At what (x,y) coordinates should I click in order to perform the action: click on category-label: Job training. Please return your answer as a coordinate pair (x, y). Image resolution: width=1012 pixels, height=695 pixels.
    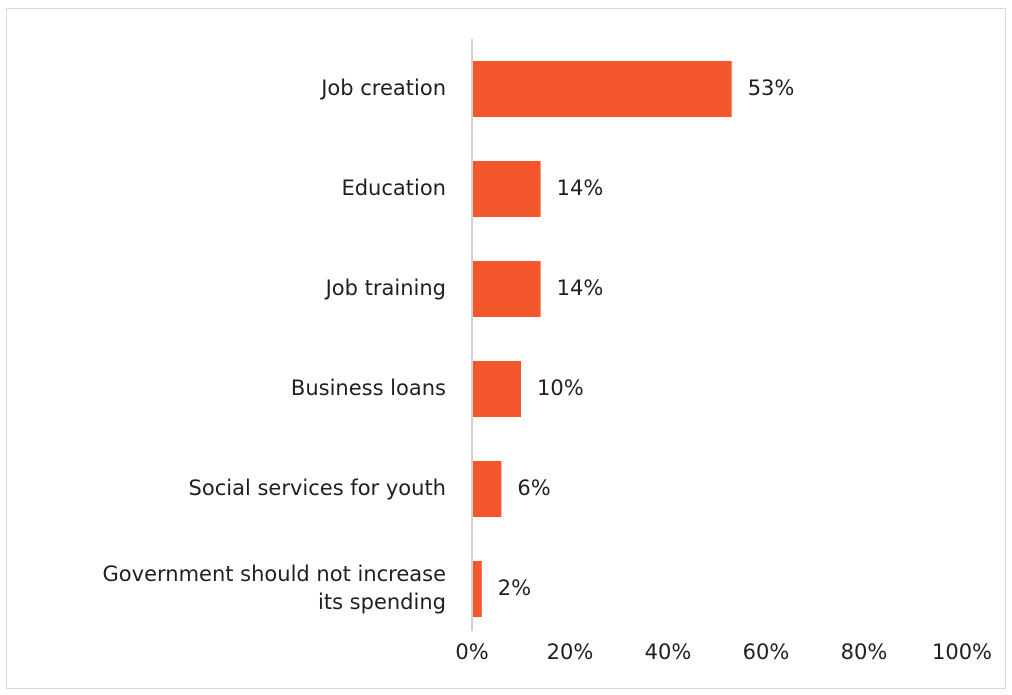
    Looking at the image, I should click on (385, 288).